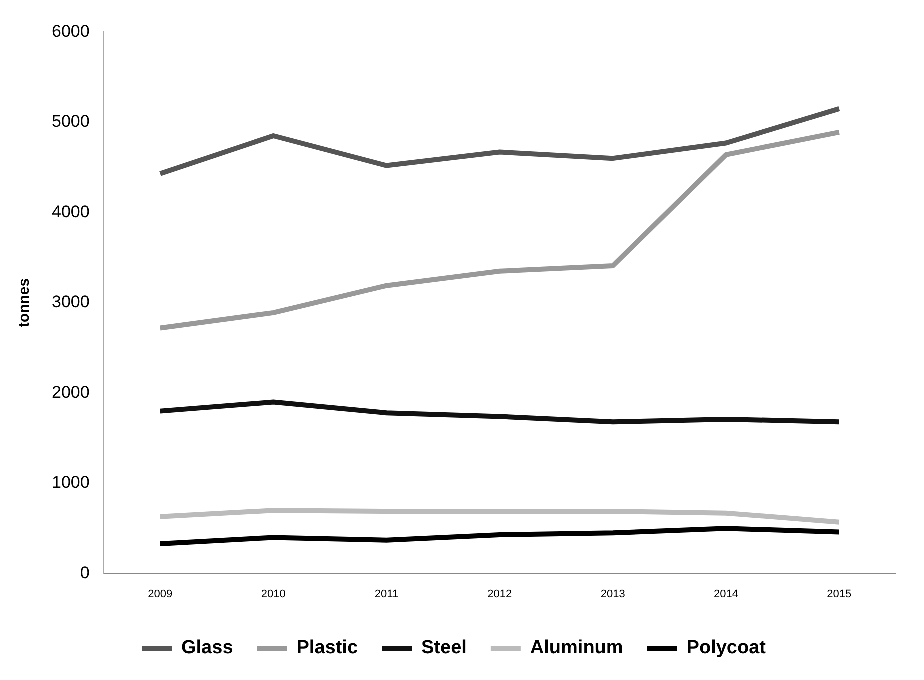 The width and height of the screenshot is (924, 680). I want to click on x-tick-label: 2013, so click(613, 594).